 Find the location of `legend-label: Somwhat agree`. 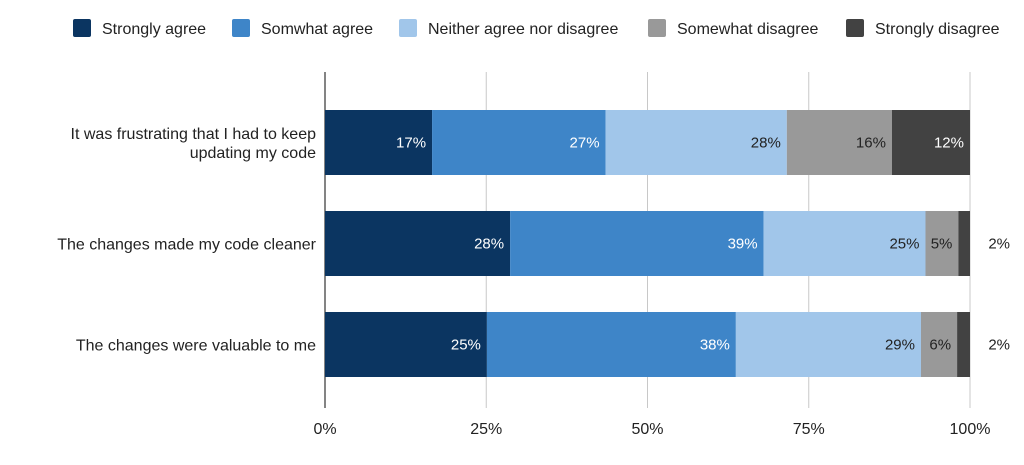

legend-label: Somwhat agree is located at coordinates (317, 29).